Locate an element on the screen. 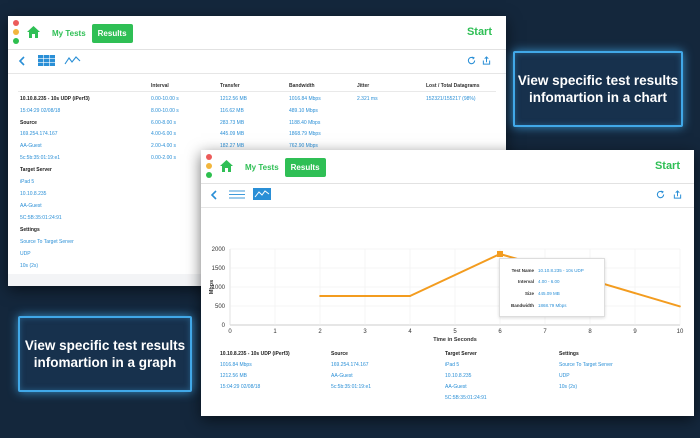 This screenshot has width=700, height=438. cell-bandwidth: 489.10 Mbps is located at coordinates (303, 111).